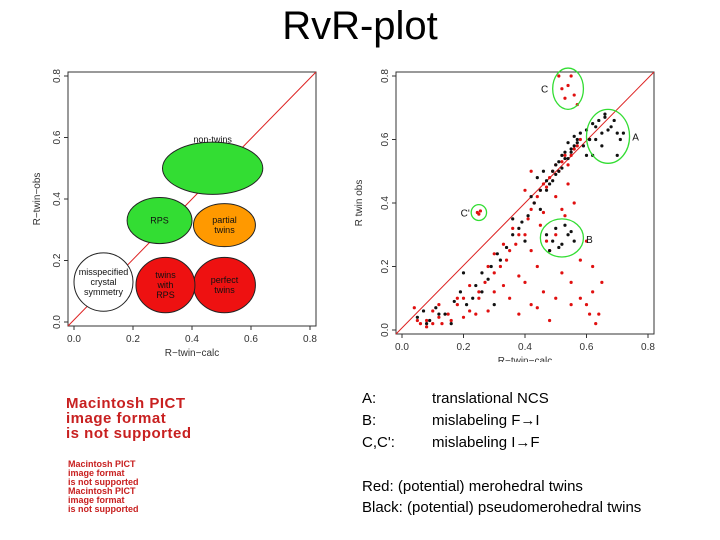 Image resolution: width=720 pixels, height=540 pixels. I want to click on region-label-rps: RPS, so click(159, 221).